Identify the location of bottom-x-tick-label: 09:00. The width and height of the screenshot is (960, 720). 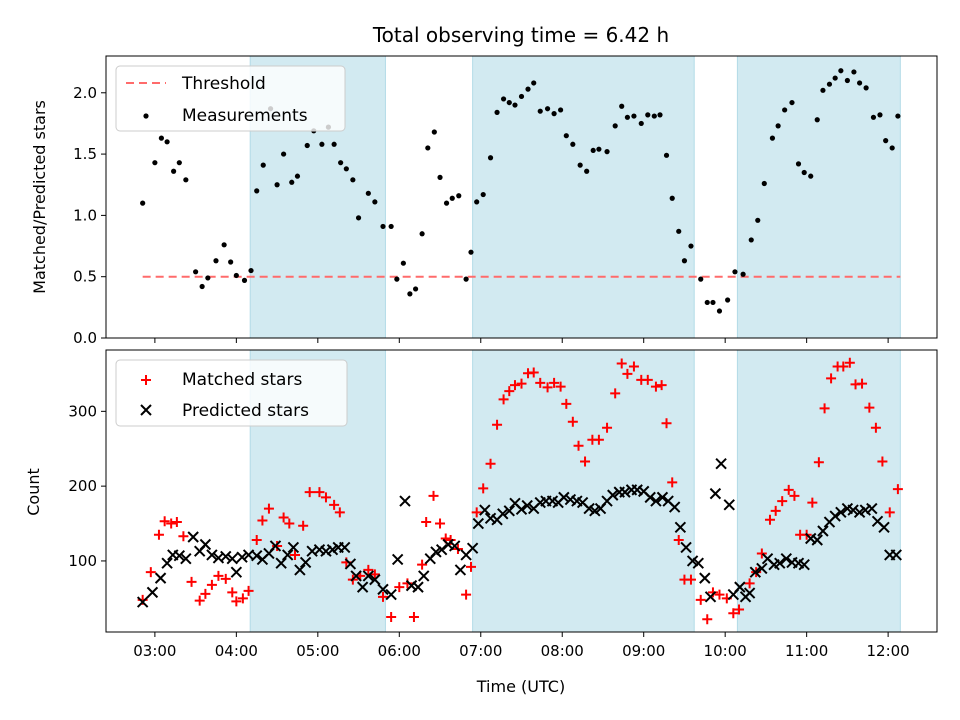
(643, 651).